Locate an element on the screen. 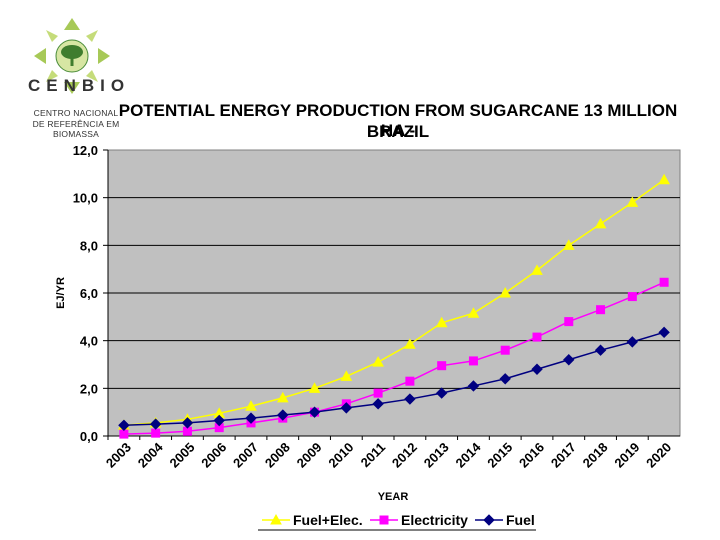  x-tick-label: 2013 is located at coordinates (436, 455).